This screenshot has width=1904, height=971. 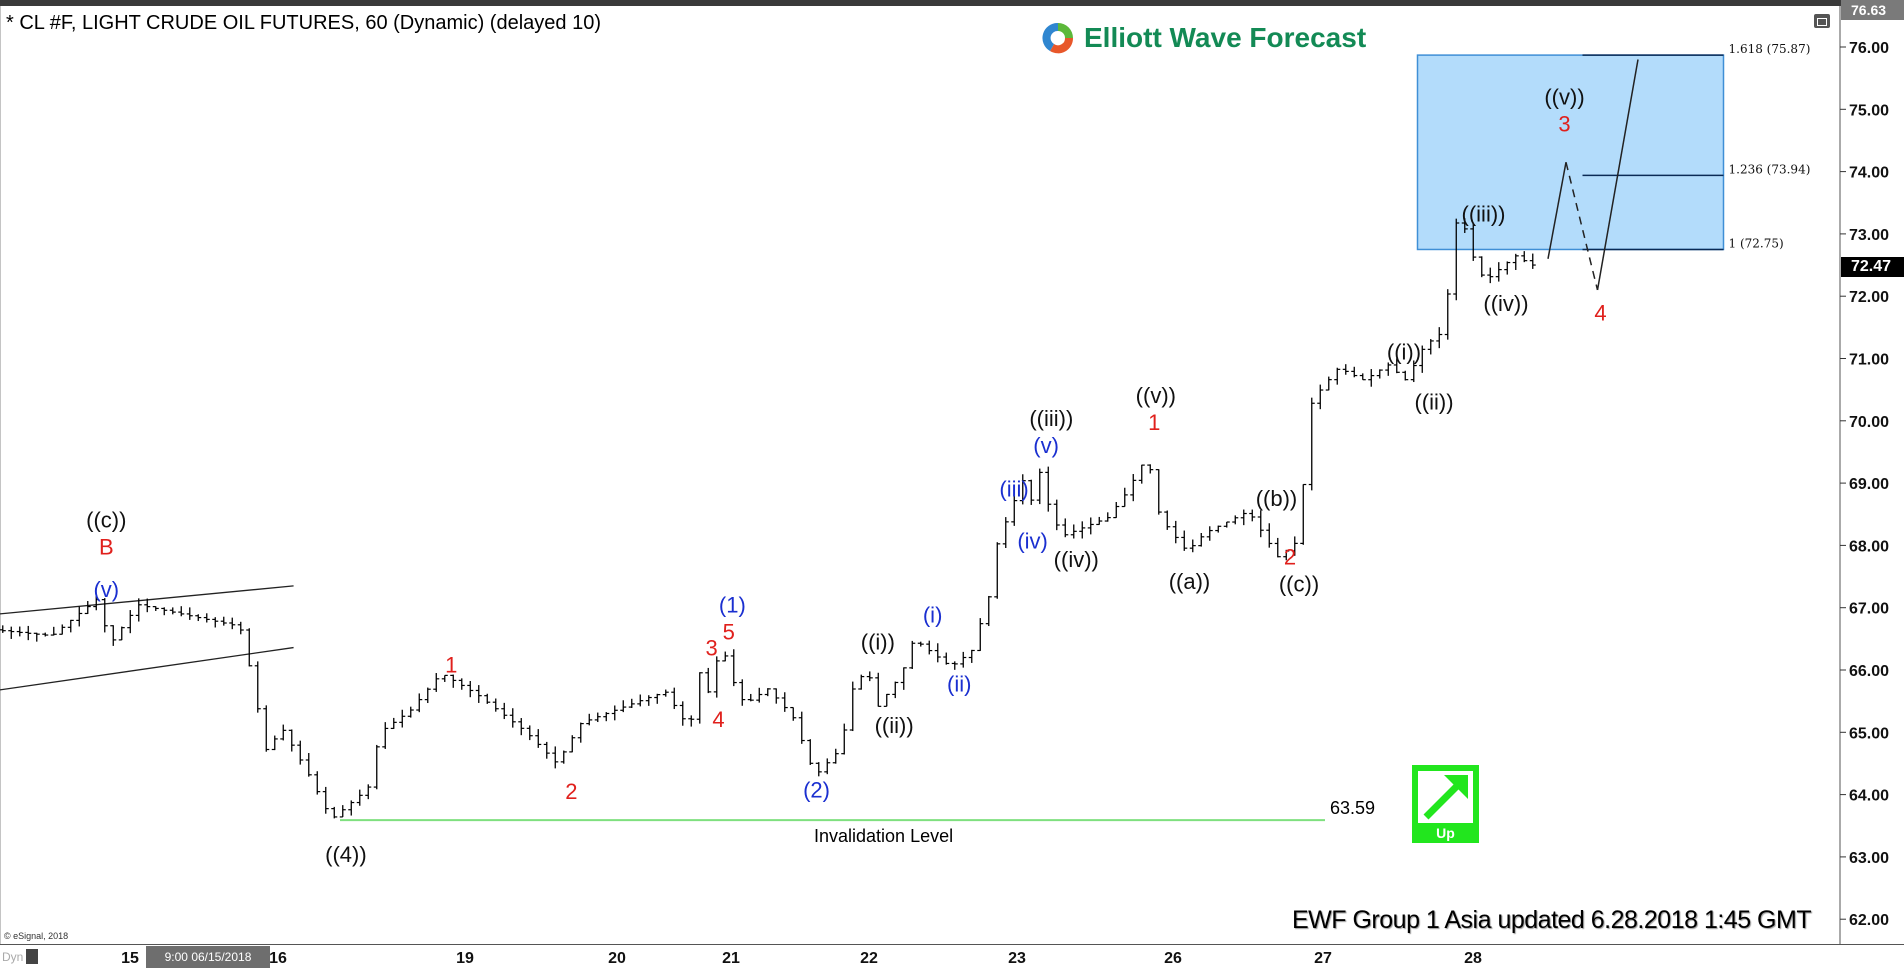 What do you see at coordinates (1473, 958) in the screenshot?
I see `x-tick-label: 28` at bounding box center [1473, 958].